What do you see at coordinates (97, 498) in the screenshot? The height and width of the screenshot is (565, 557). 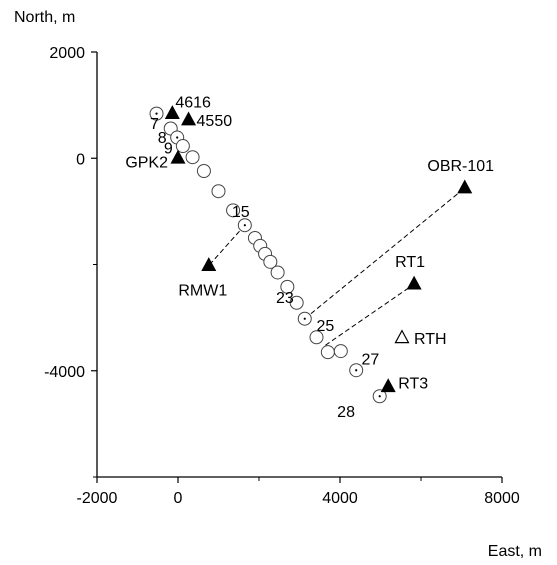 I see `x-tick-label: -2000` at bounding box center [97, 498].